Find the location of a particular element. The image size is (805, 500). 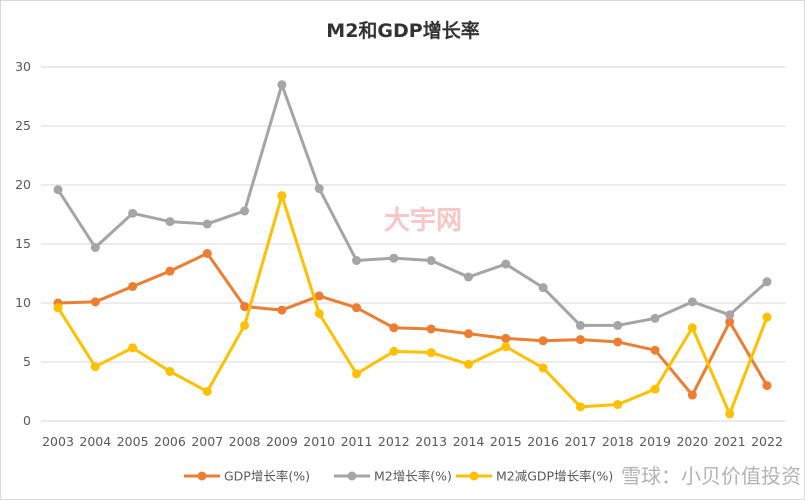

y-tick-label: 15 is located at coordinates (23, 243).